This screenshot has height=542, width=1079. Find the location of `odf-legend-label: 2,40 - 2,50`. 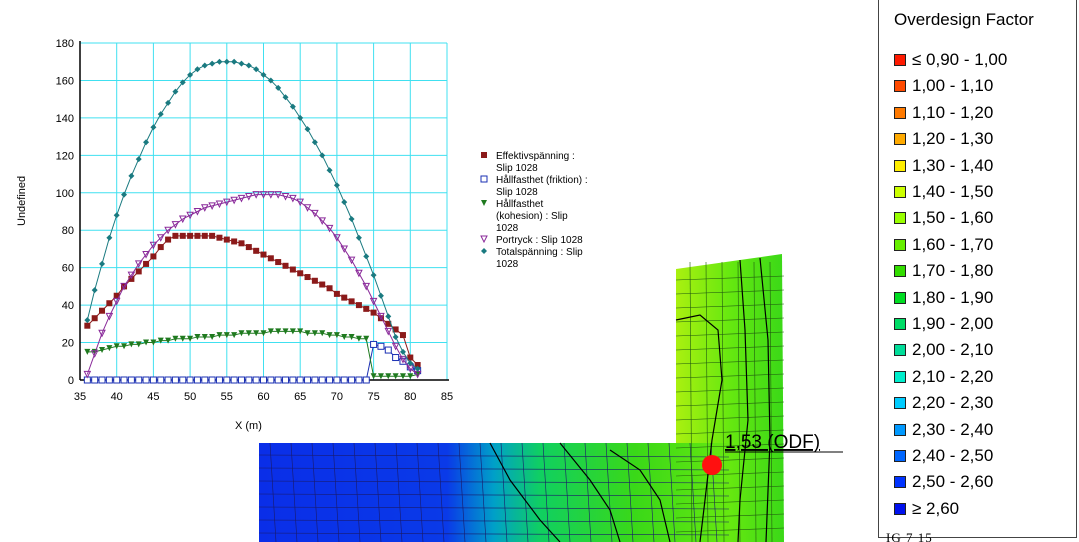

odf-legend-label: 2,40 - 2,50 is located at coordinates (953, 455).